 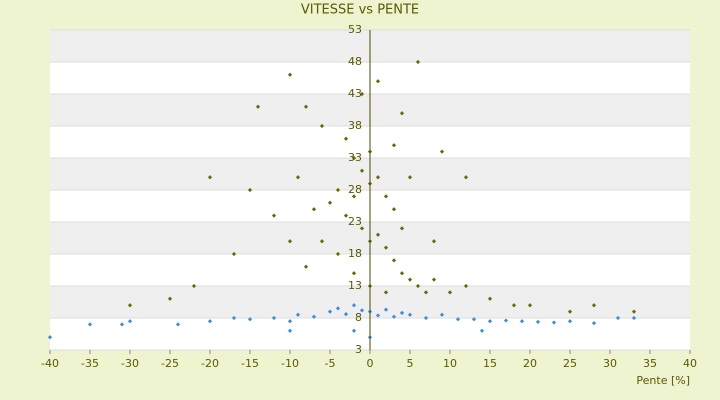 I want to click on y-tick-label: 23, so click(x=355, y=221).